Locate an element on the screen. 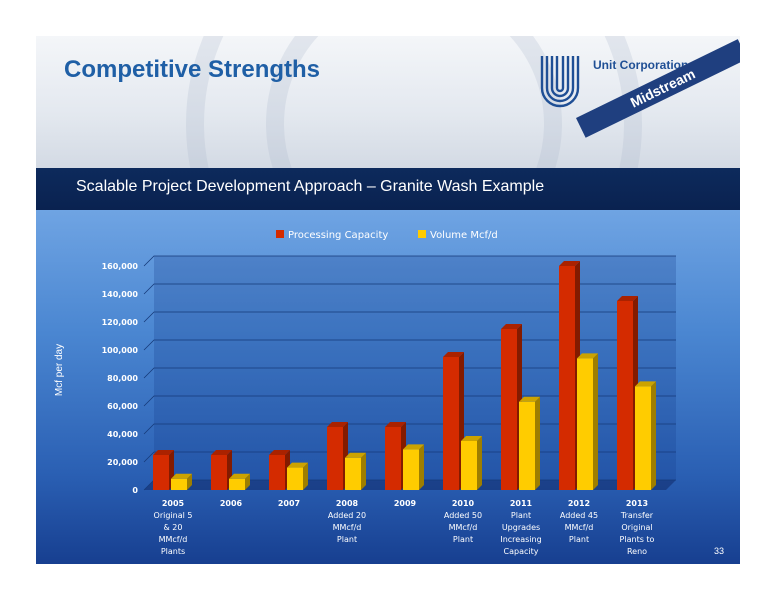 Image resolution: width=776 pixels, height=600 pixels. x-category-label: 2008 Added 20 MMcf/d Plant is located at coordinates (347, 521).